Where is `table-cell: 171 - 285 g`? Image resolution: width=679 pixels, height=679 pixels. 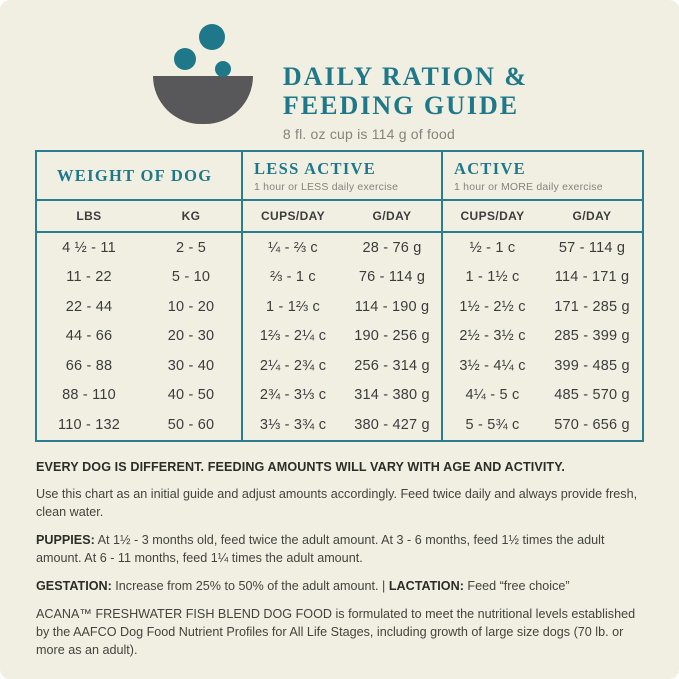
table-cell: 171 - 285 g is located at coordinates (592, 306).